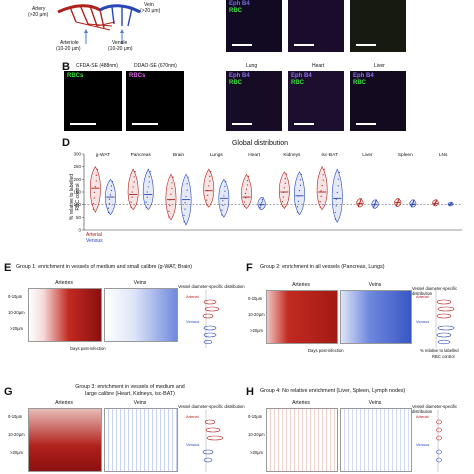 The image size is (474, 474). I want to click on panel-f-row-0: 0-10μm, so click(255, 298).